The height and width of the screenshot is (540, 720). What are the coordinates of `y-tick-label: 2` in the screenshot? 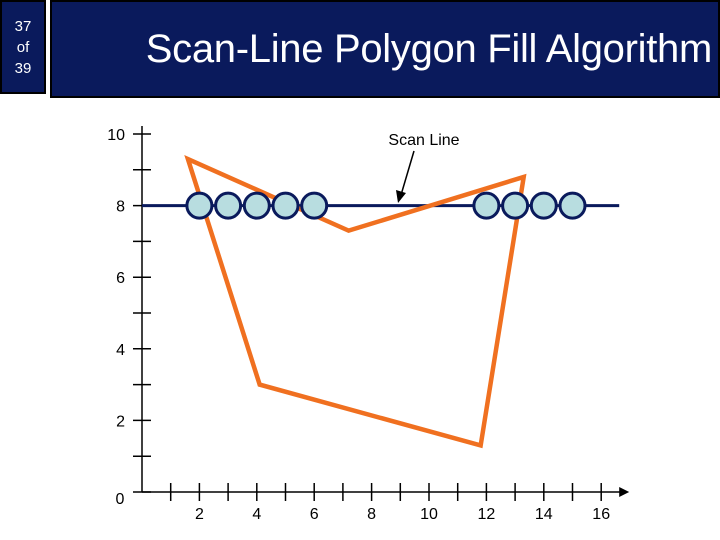 It's located at (120, 421).